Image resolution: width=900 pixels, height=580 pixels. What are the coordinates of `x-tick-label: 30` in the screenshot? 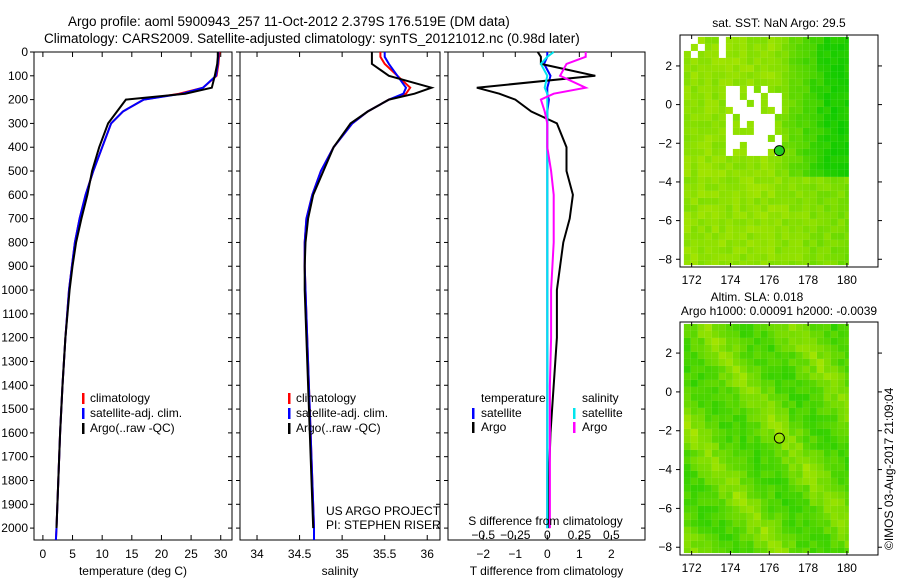 It's located at (221, 554).